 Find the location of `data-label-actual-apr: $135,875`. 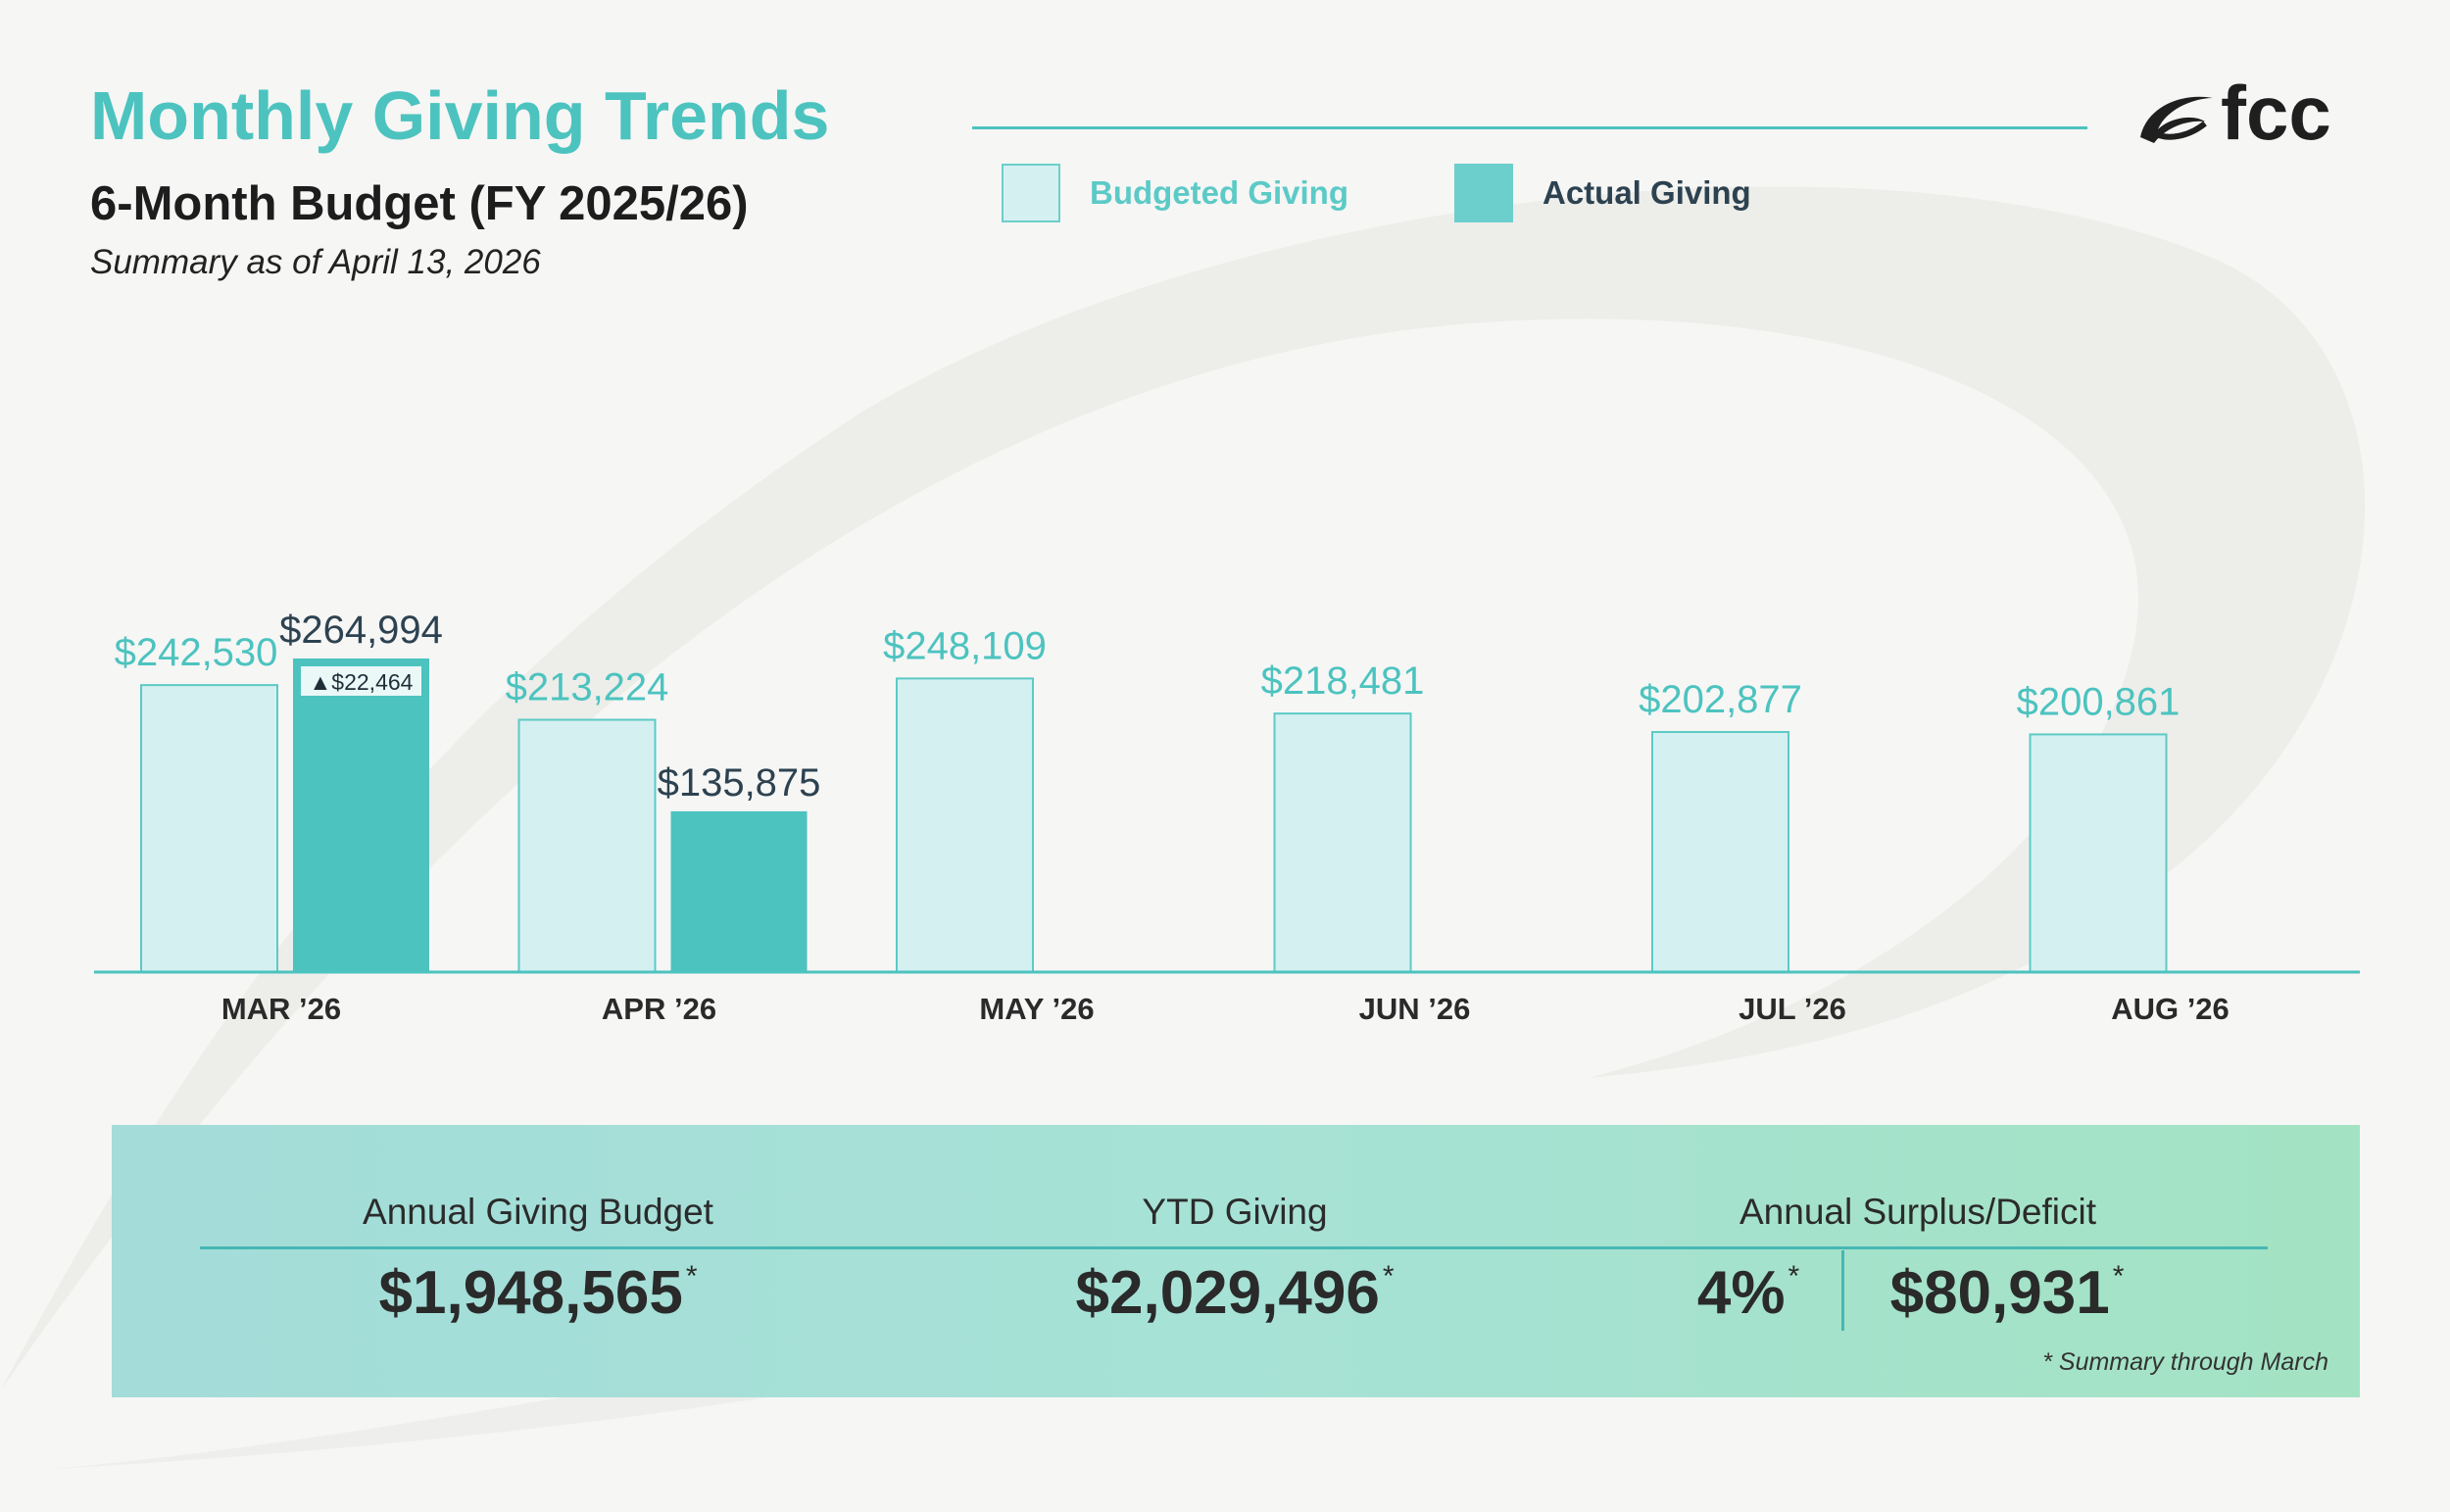

data-label-actual-apr: $135,875 is located at coordinates (739, 783).